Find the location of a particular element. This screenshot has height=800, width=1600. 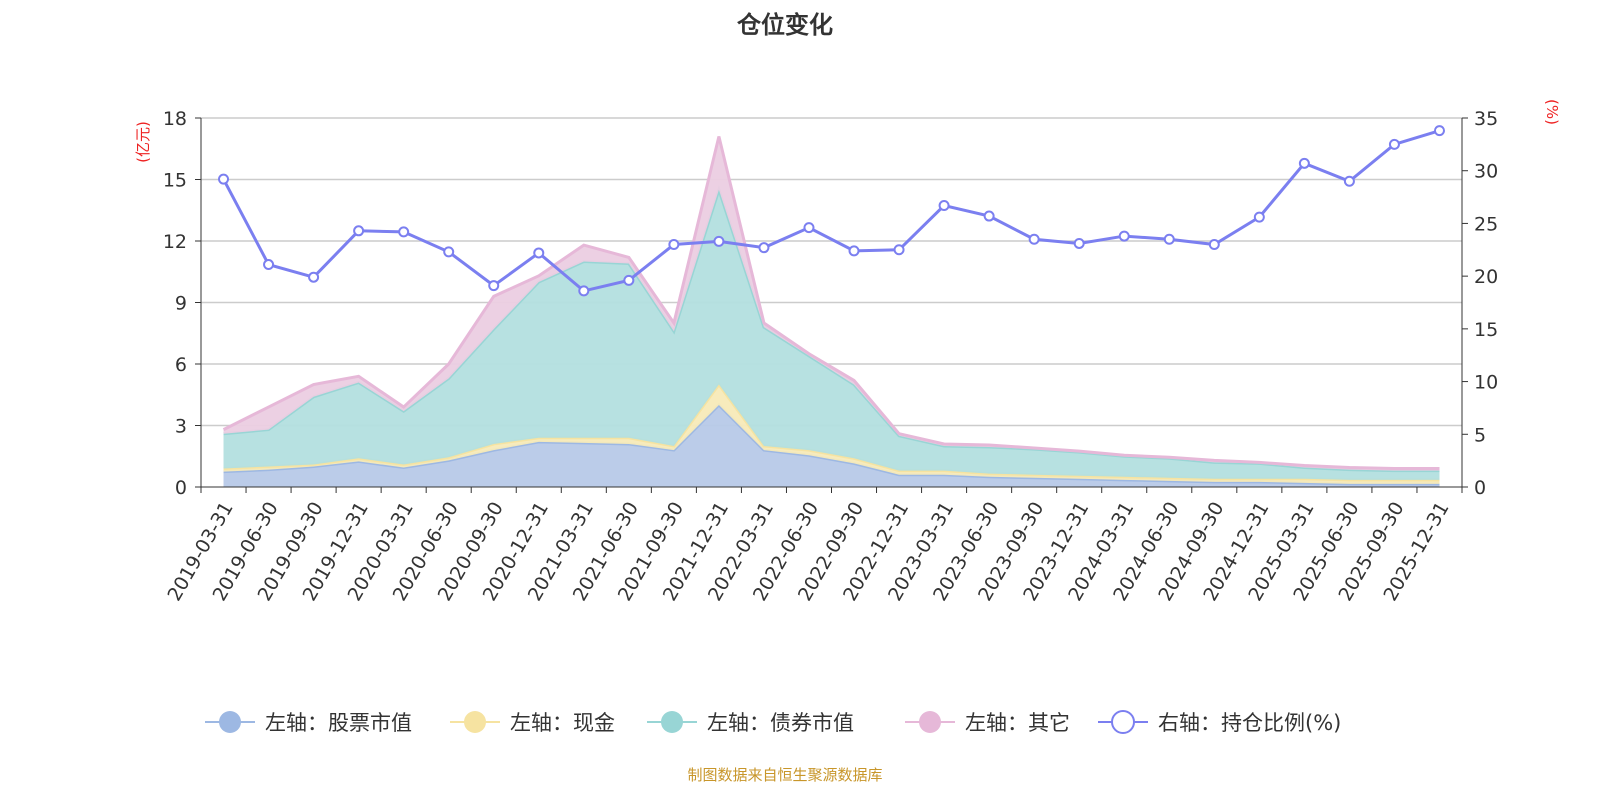

legend-label: 左轴：其它 is located at coordinates (1017, 723).